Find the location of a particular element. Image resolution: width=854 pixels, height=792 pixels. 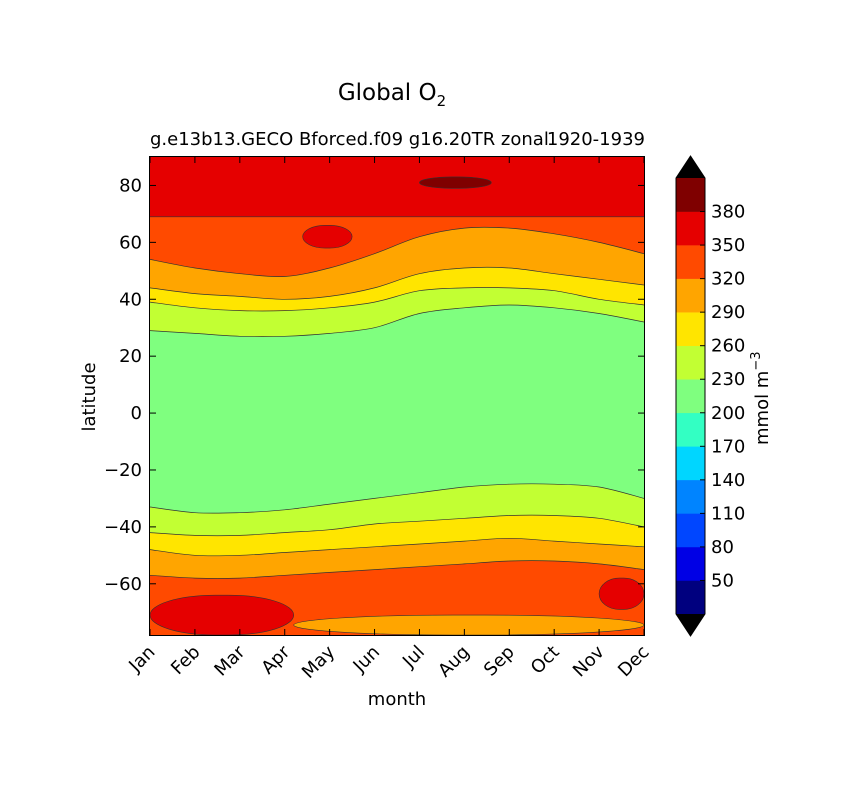

x-tick-label: Mar is located at coordinates (229, 660).